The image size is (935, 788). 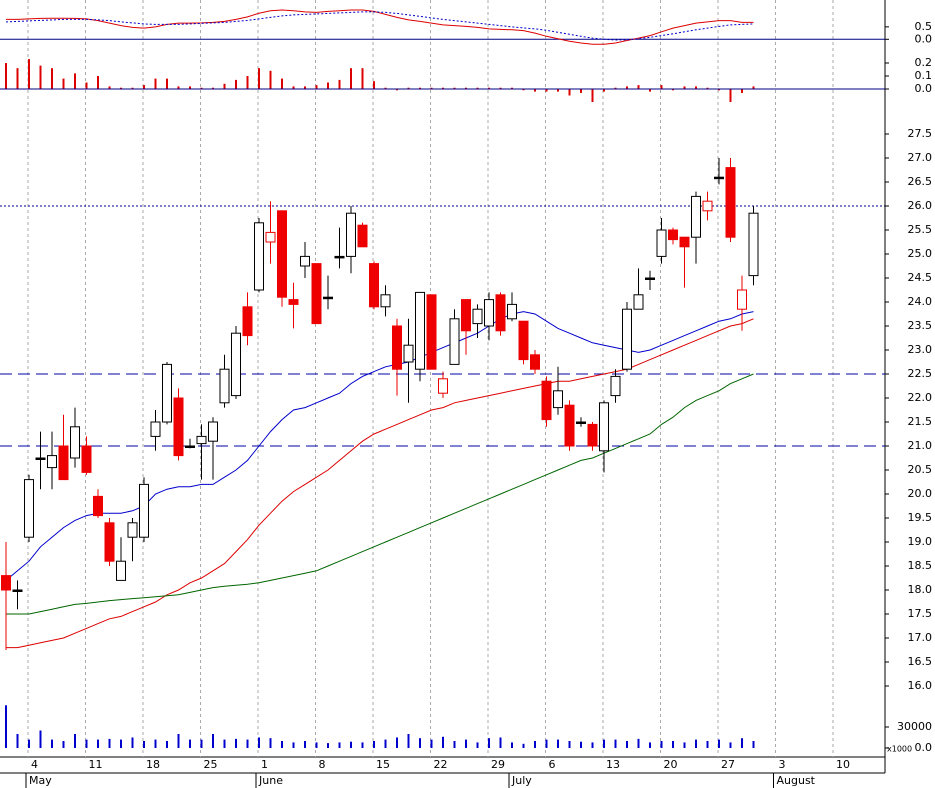 What do you see at coordinates (920, 301) in the screenshot?
I see `y-tick-label: 24.0` at bounding box center [920, 301].